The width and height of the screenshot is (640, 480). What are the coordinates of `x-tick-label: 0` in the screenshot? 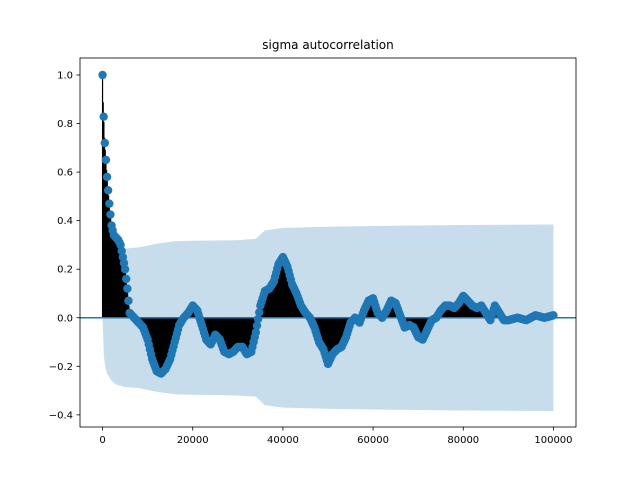 It's located at (102, 440).